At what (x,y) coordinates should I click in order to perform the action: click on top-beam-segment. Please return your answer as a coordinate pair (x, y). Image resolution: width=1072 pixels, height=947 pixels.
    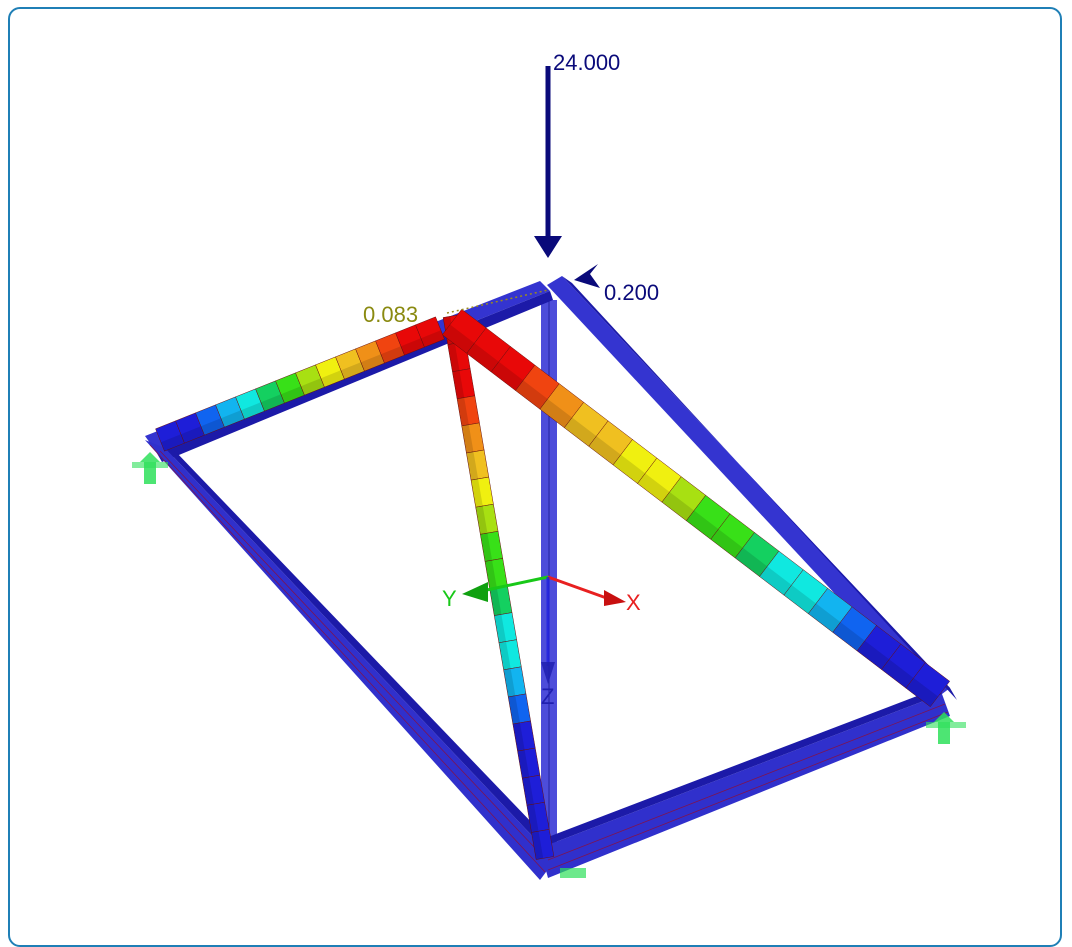
    Looking at the image, I should click on (430, 332).